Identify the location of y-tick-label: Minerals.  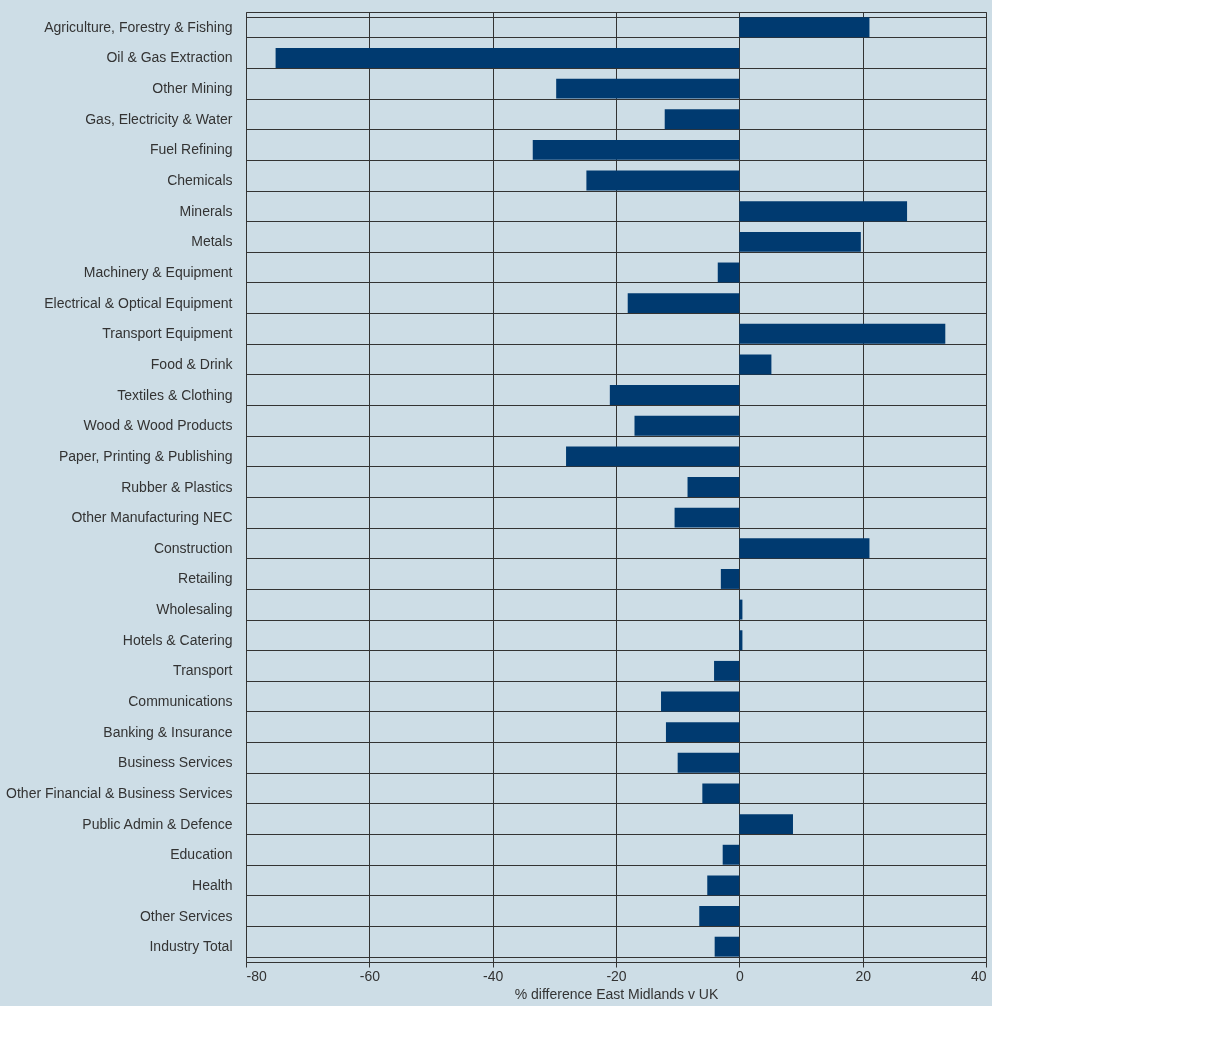
(206, 210).